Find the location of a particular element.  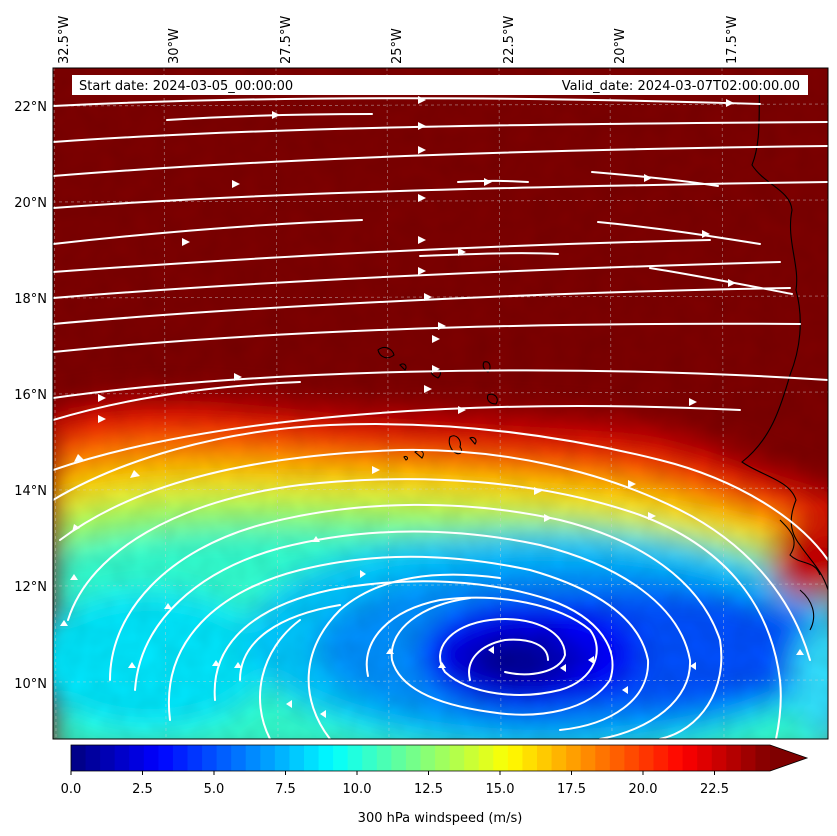

lon-label: 30°W is located at coordinates (174, 46).